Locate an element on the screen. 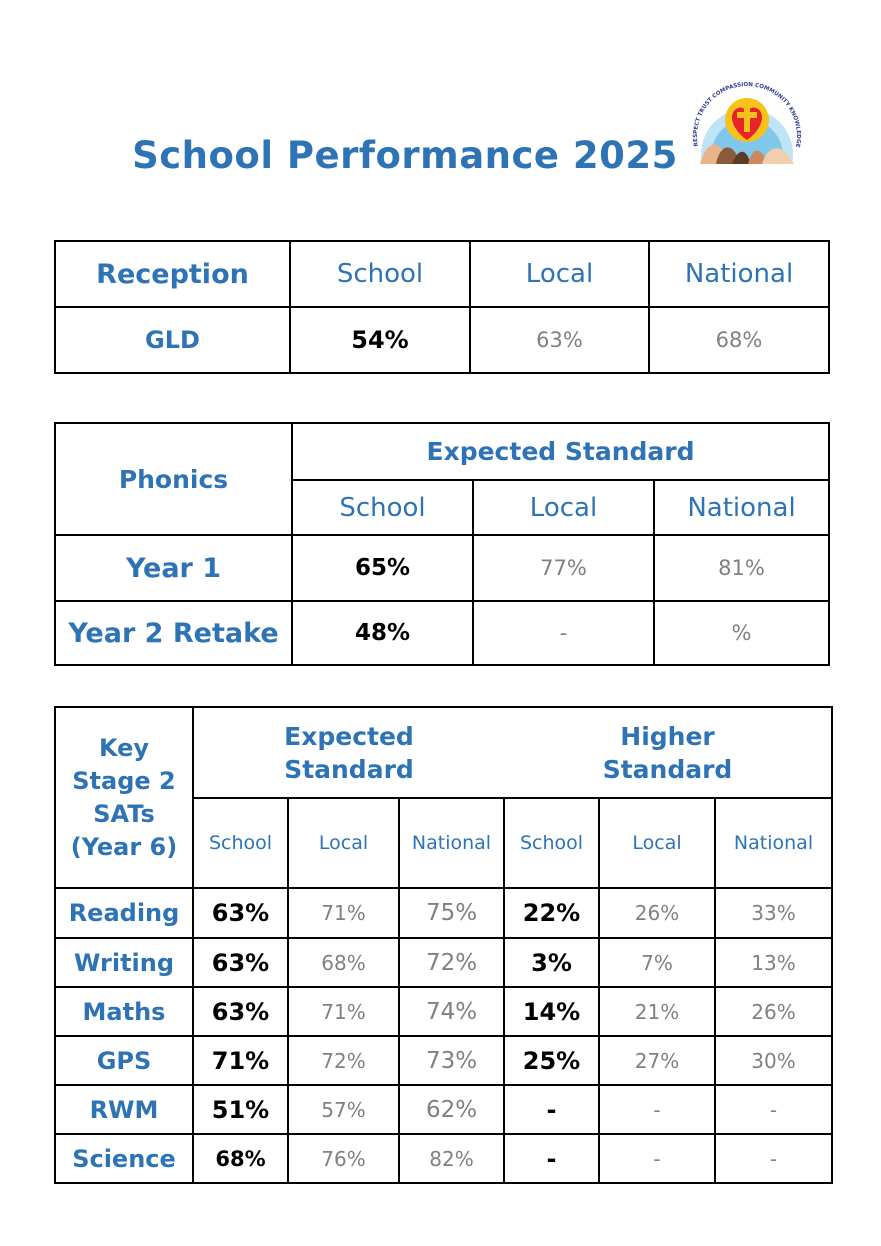 The image size is (881, 1246). reception-header: Reception is located at coordinates (172, 274).